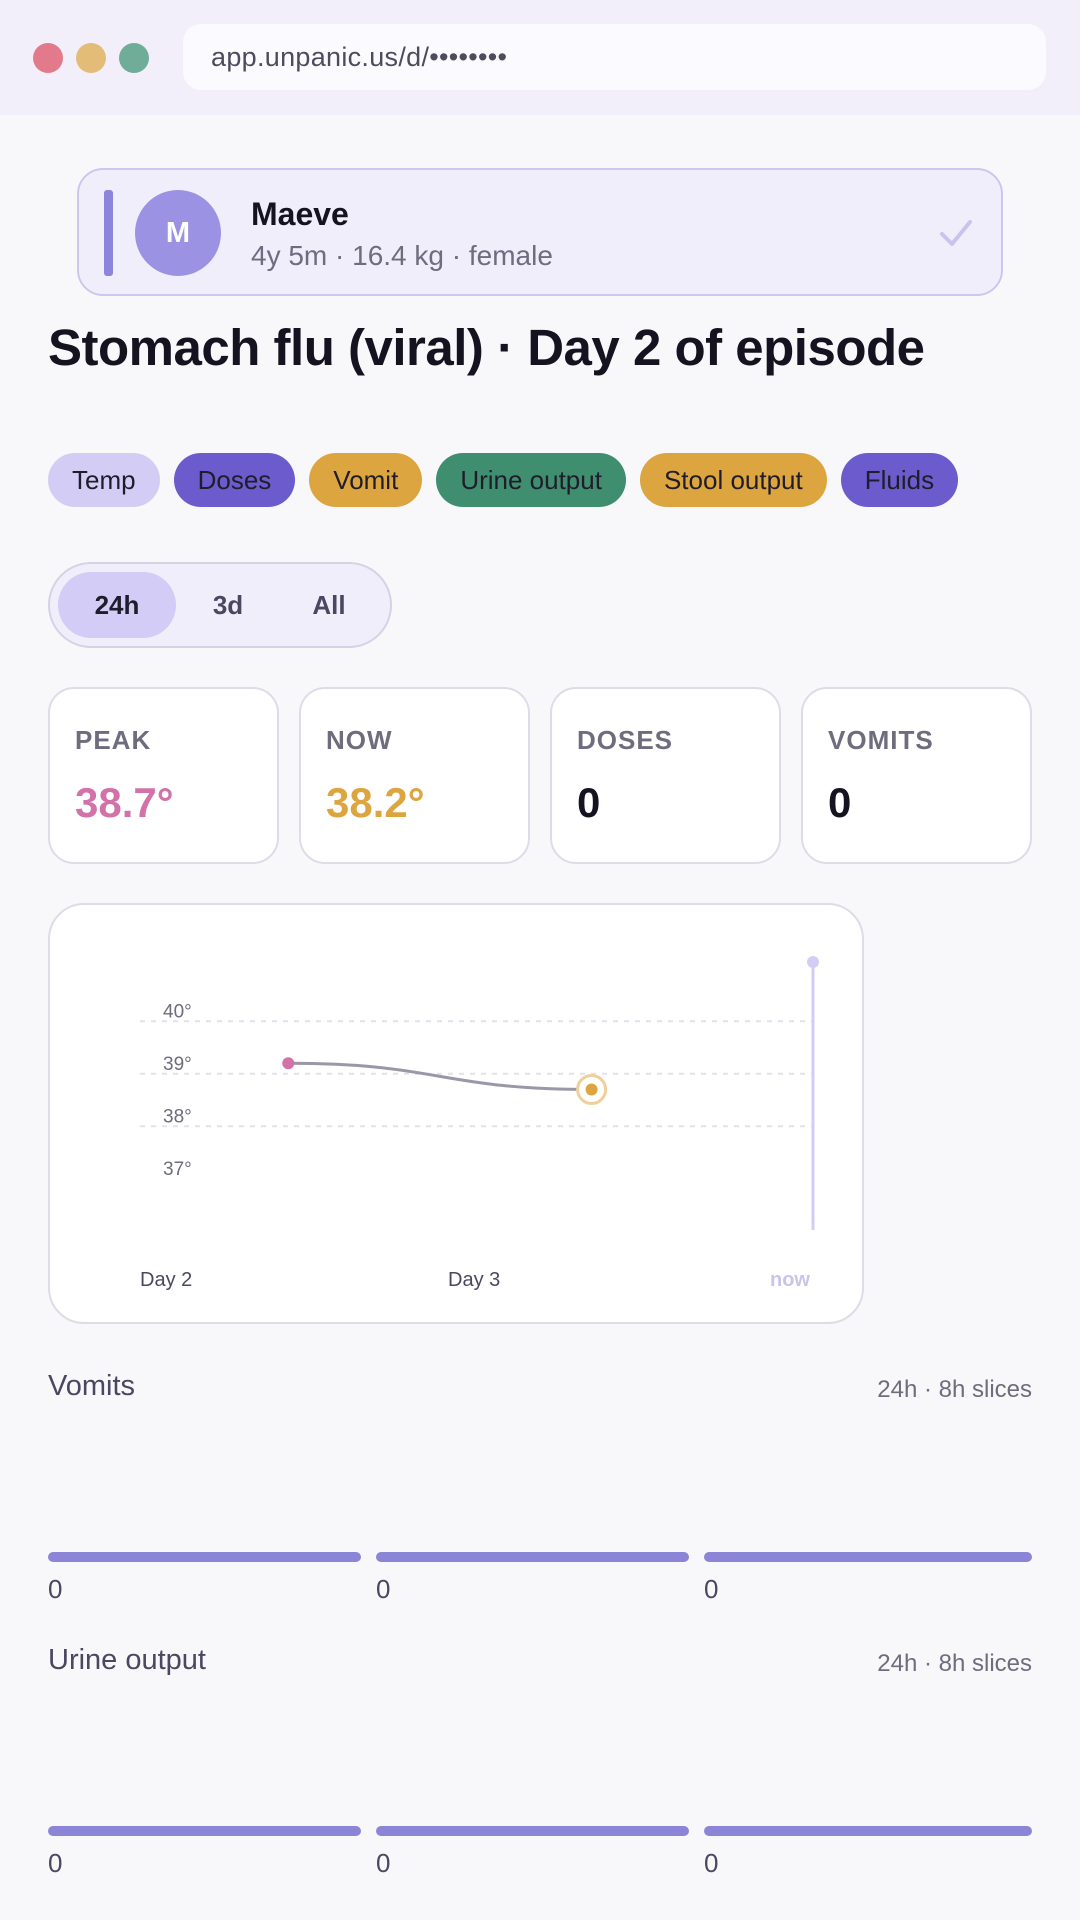 Image resolution: width=1080 pixels, height=1920 pixels. Describe the element at coordinates (474, 1280) in the screenshot. I see `chart-x-tick-label: Day 3` at that location.